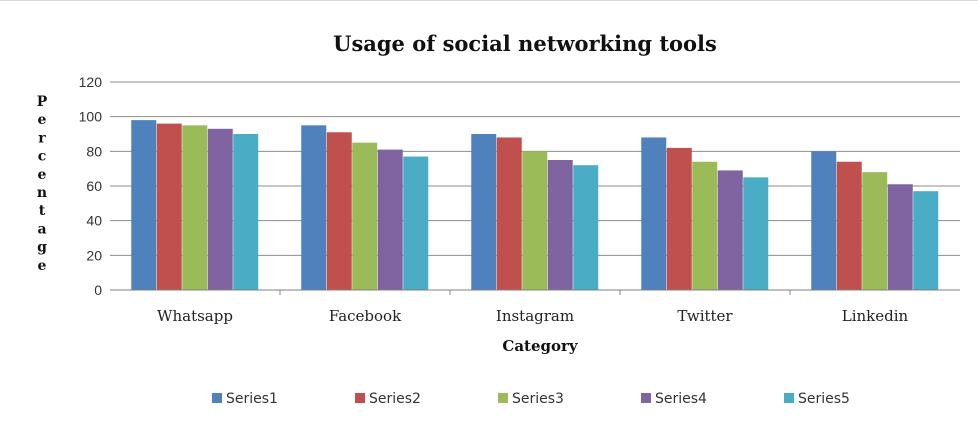 The height and width of the screenshot is (425, 978). What do you see at coordinates (535, 316) in the screenshot?
I see `x-tick-label: Instagram` at bounding box center [535, 316].